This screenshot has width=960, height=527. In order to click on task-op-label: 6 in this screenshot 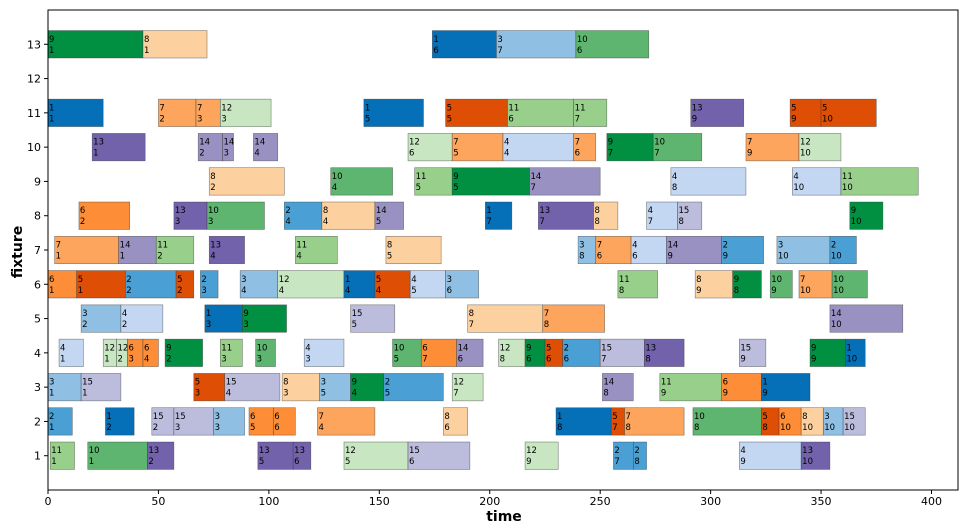, I will do `click(296, 462)`.